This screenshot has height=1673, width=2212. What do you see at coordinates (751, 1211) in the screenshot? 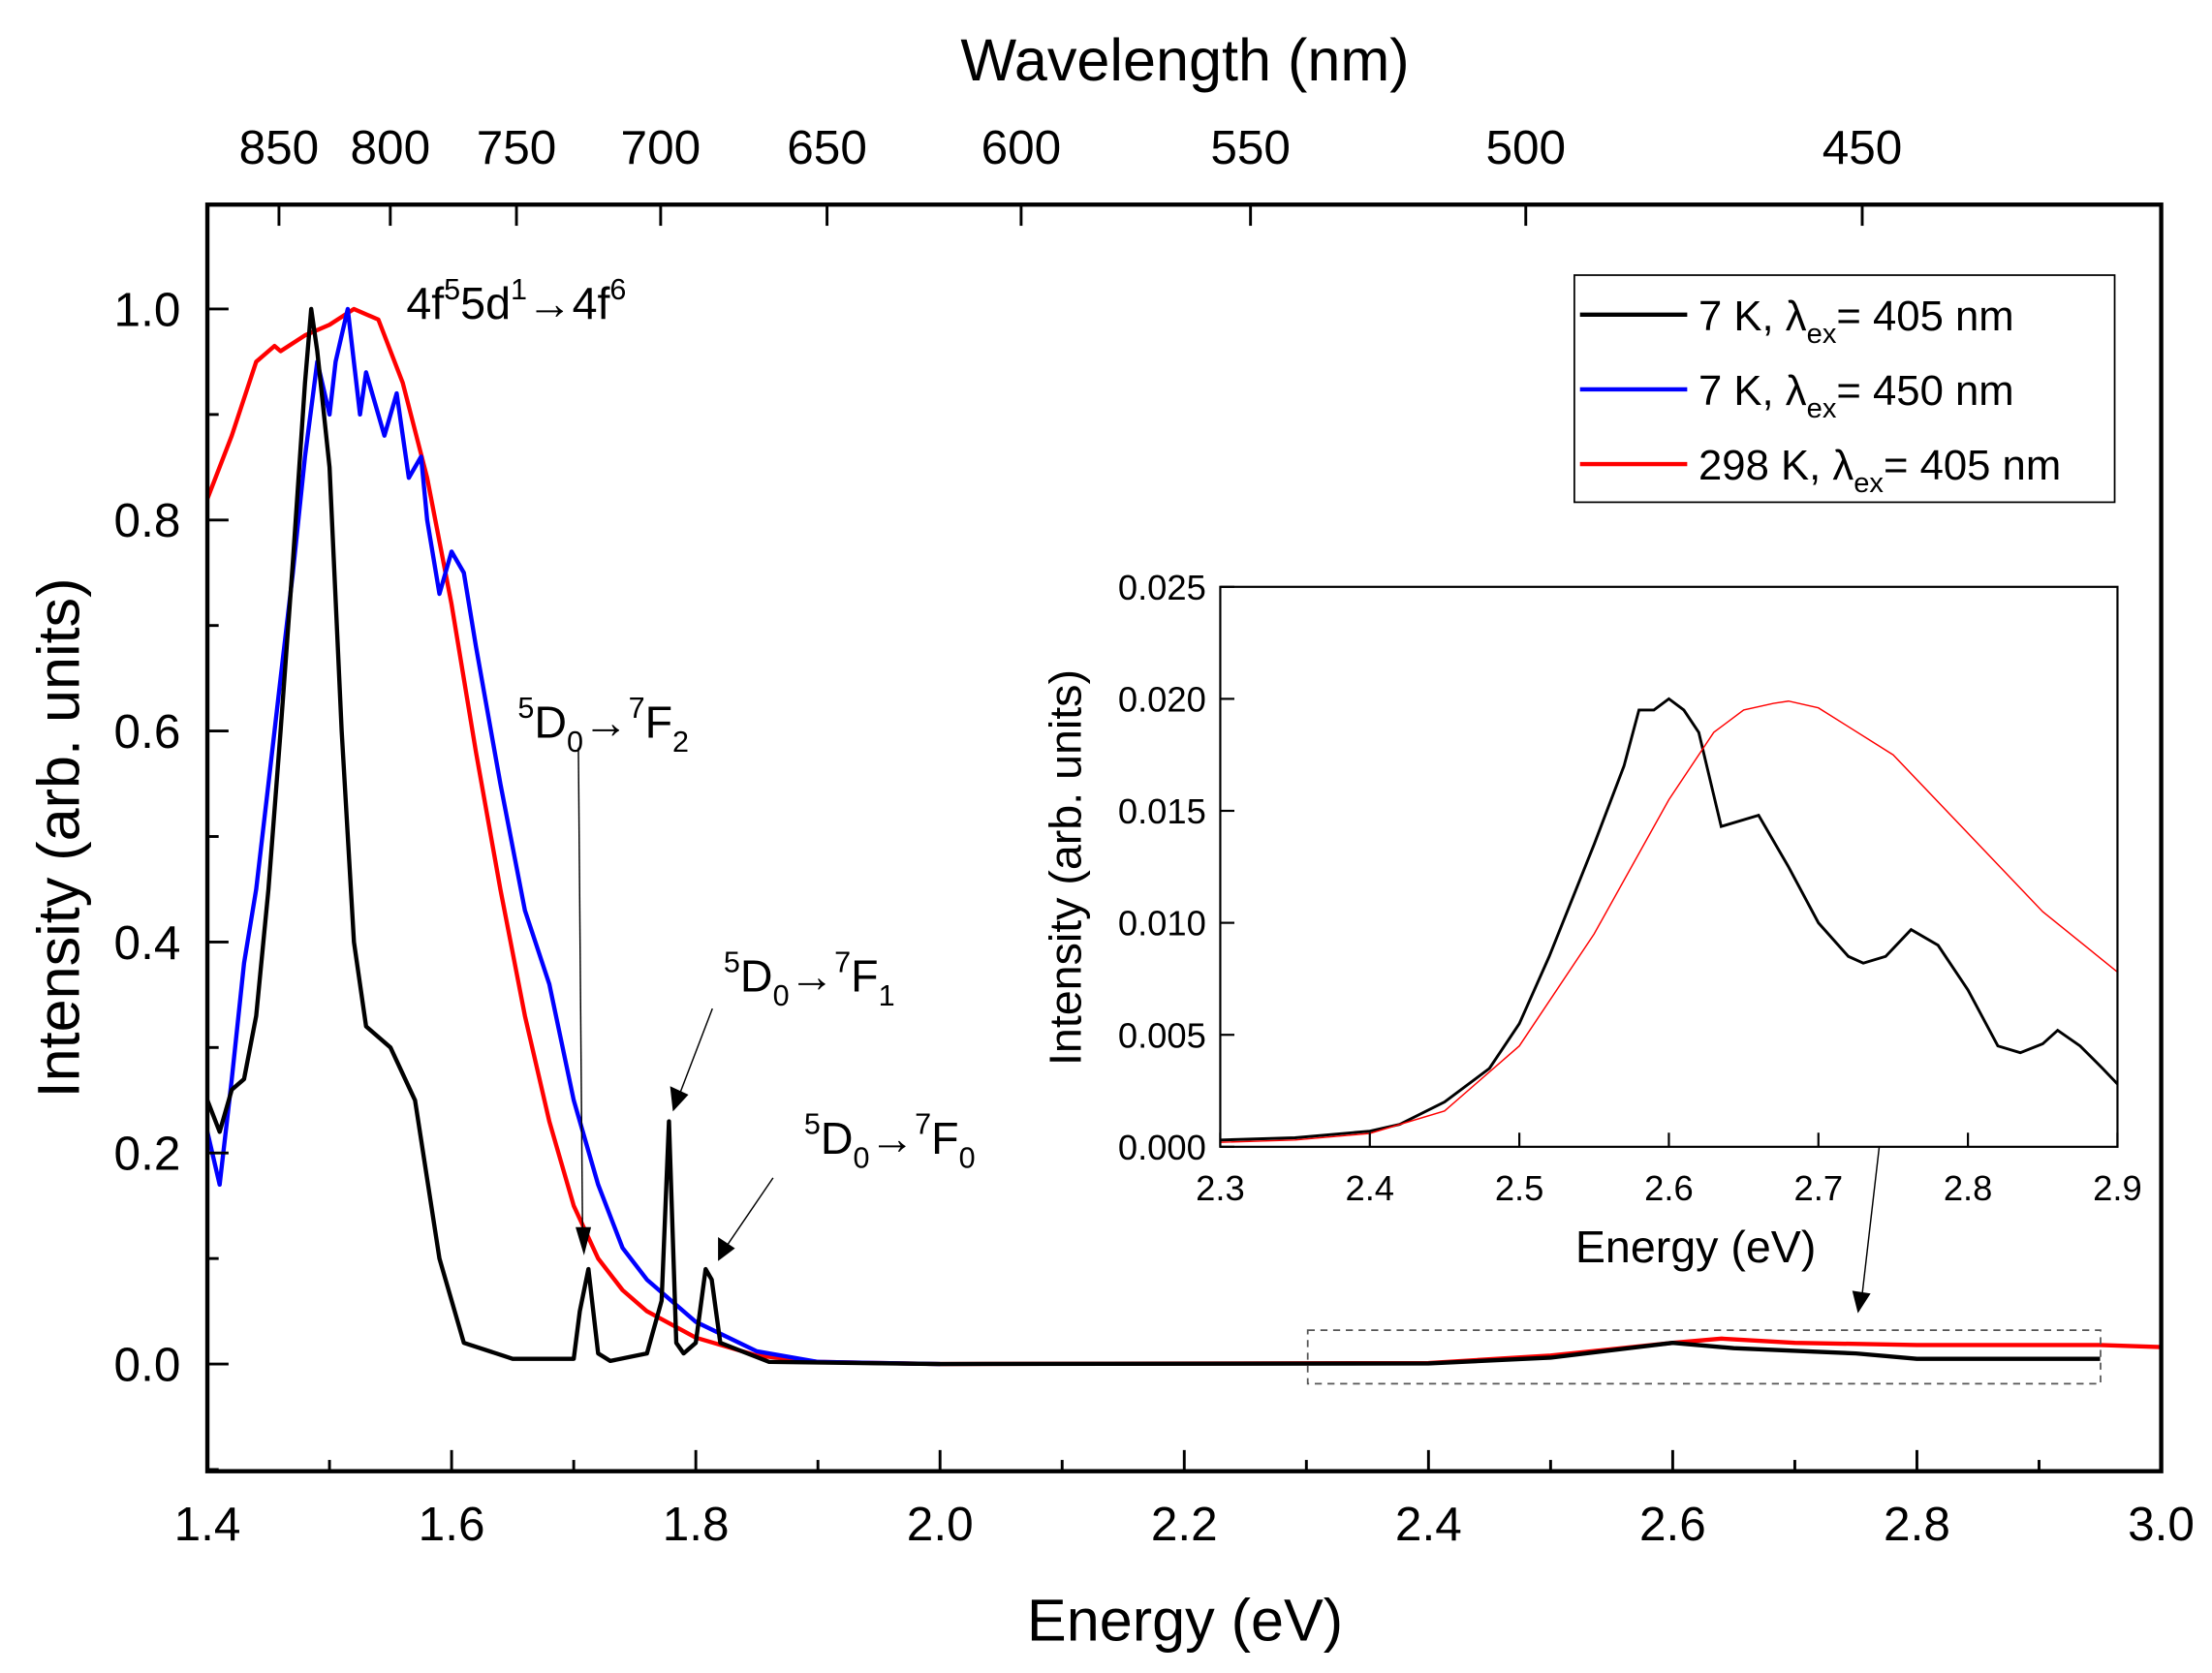
I see `arrow-f0` at bounding box center [751, 1211].